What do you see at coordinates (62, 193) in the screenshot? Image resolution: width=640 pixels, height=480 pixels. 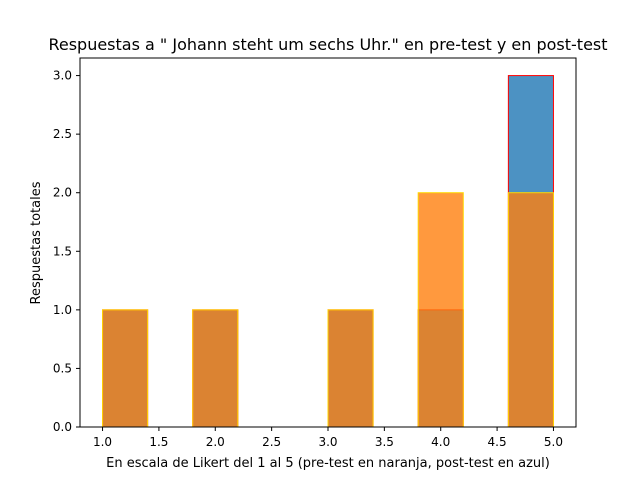 I see `y-tick-label: 2.0` at bounding box center [62, 193].